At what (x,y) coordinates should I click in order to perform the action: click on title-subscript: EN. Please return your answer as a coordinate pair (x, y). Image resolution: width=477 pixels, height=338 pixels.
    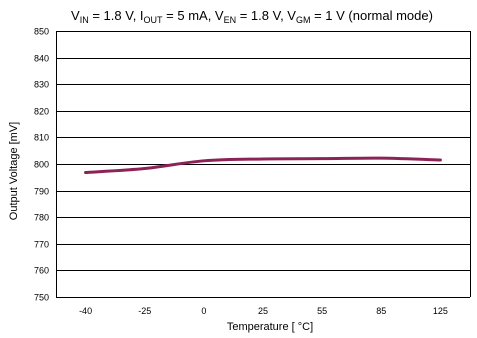
    Looking at the image, I should click on (230, 20).